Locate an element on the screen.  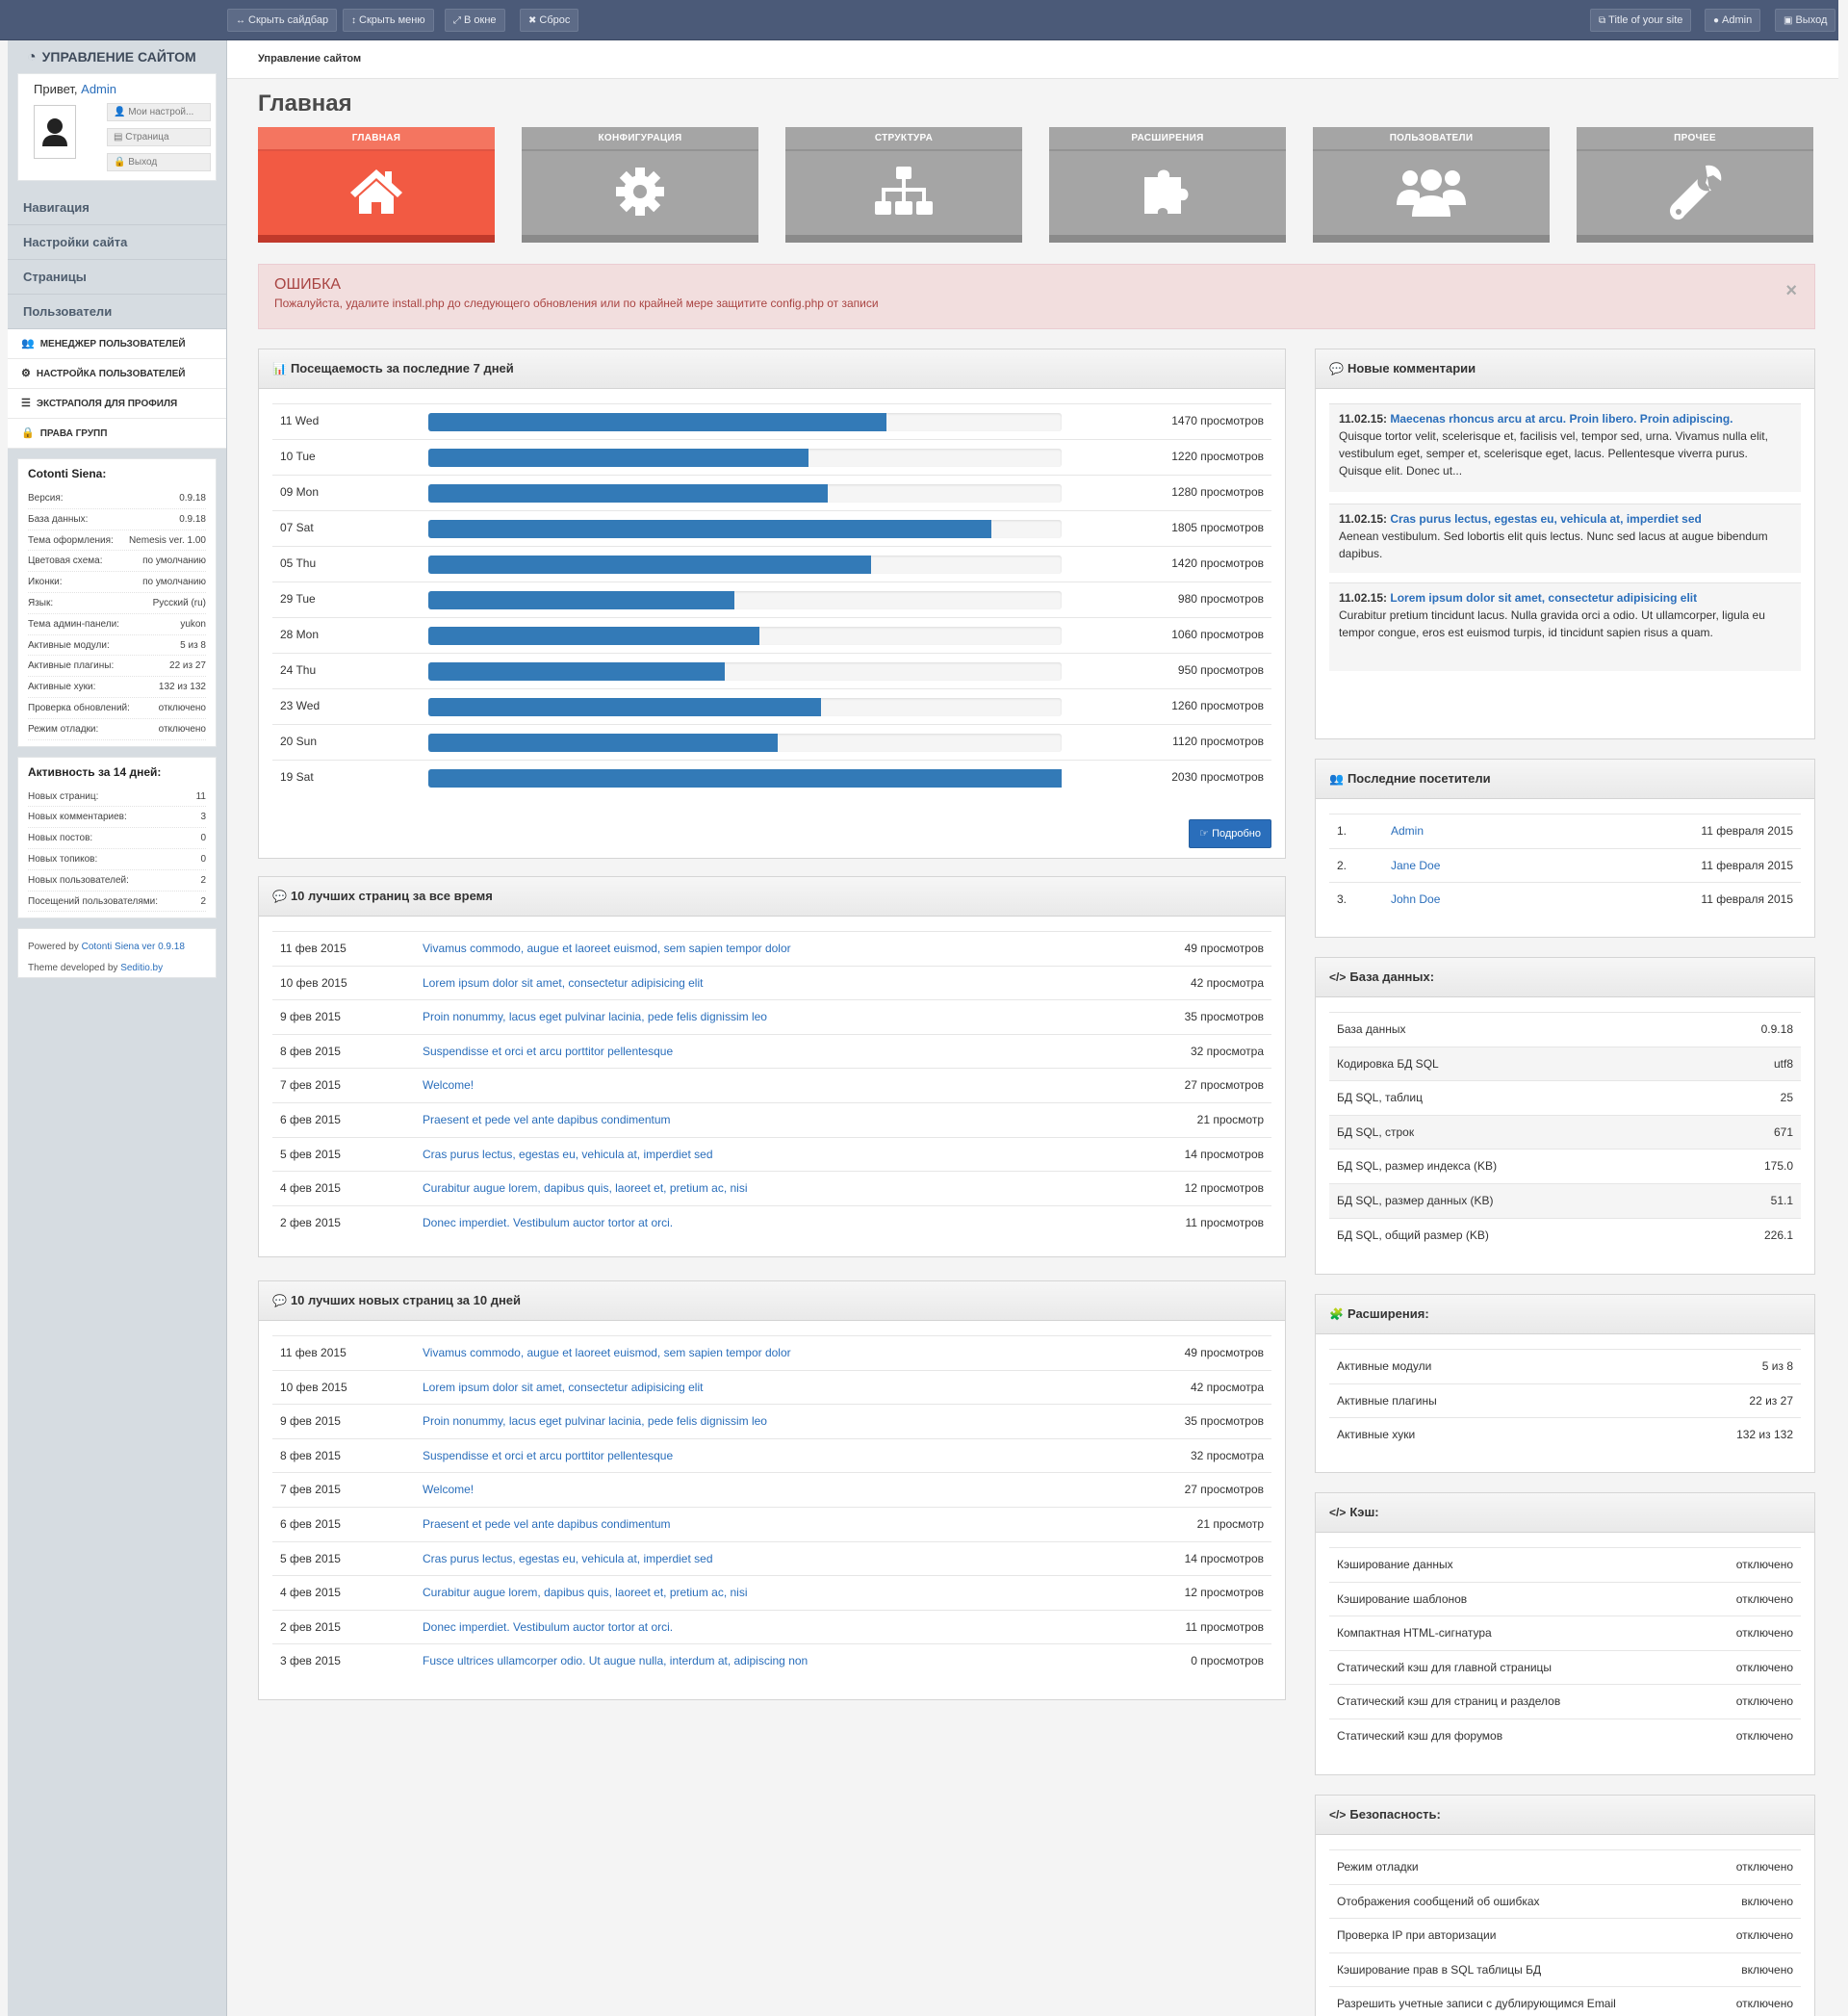
visit-row: 11 Wed 1470 просмотров is located at coordinates (771, 421).